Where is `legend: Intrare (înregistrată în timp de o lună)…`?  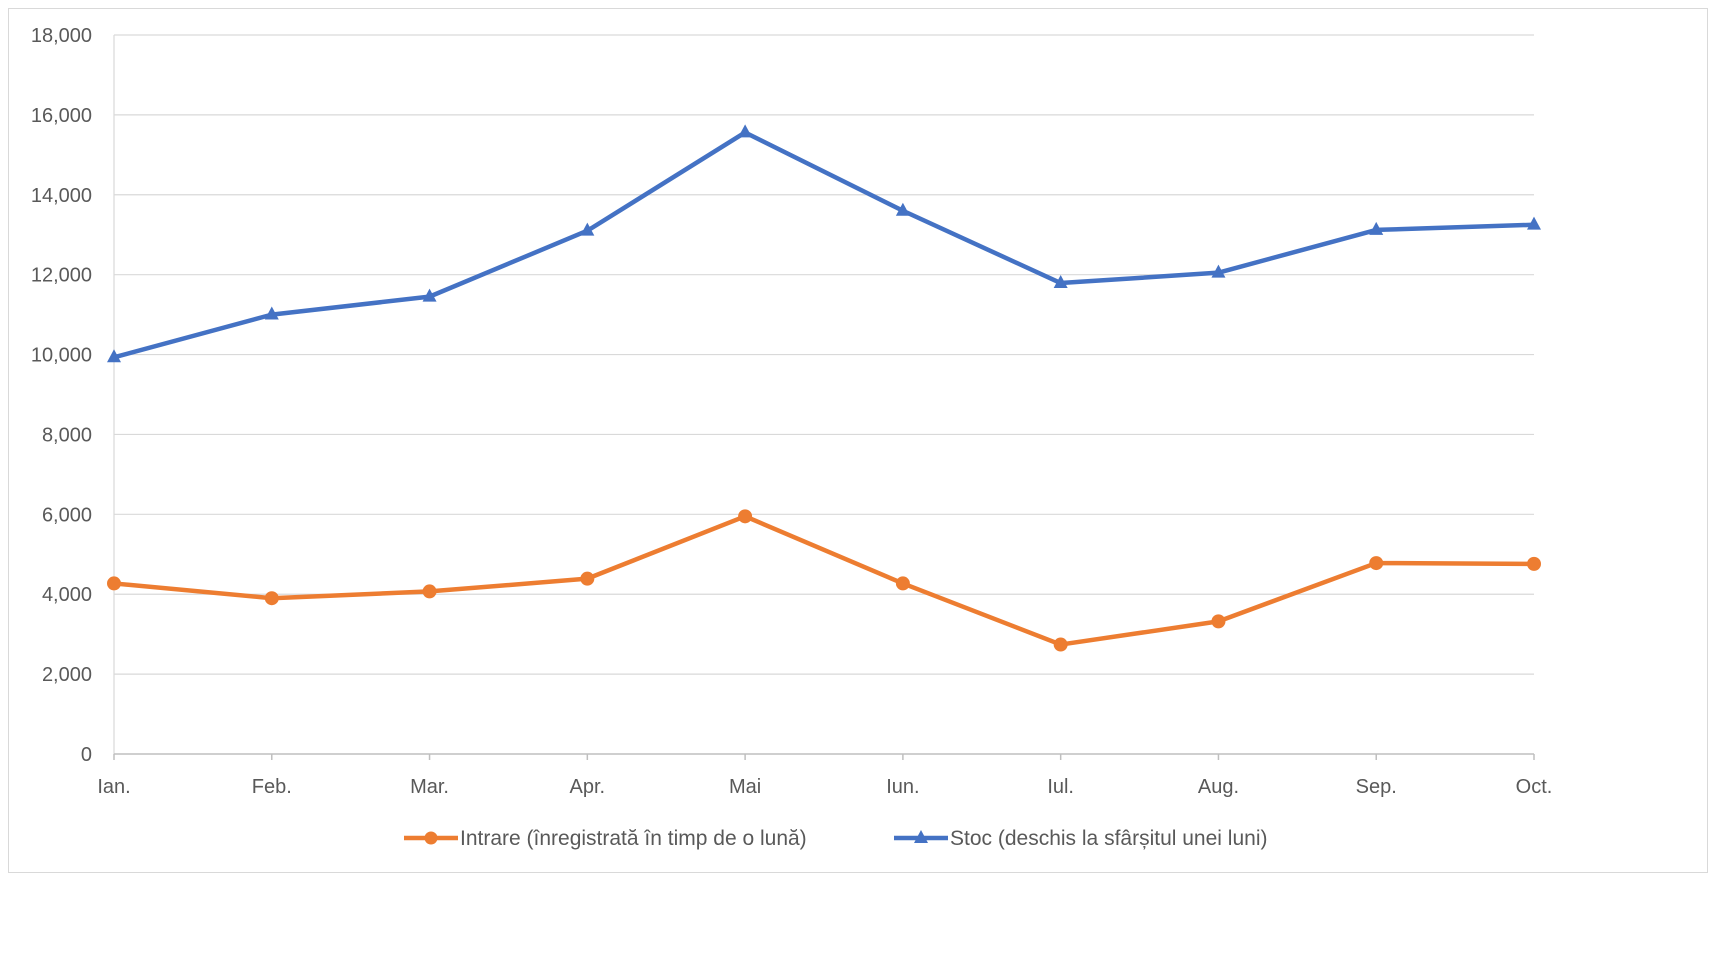
legend: Intrare (înregistrată în timp de o lună)… is located at coordinates (835, 838).